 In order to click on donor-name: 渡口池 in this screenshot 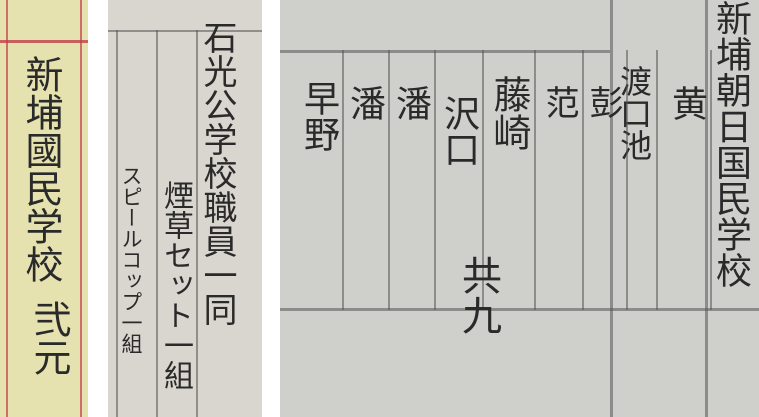, I will do `click(634, 113)`.